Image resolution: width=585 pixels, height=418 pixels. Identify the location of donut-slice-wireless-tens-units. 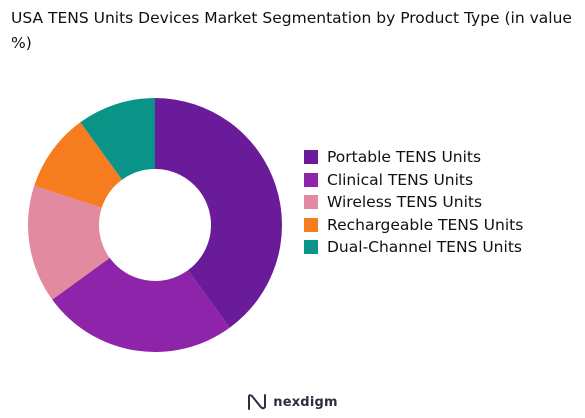
(68, 242).